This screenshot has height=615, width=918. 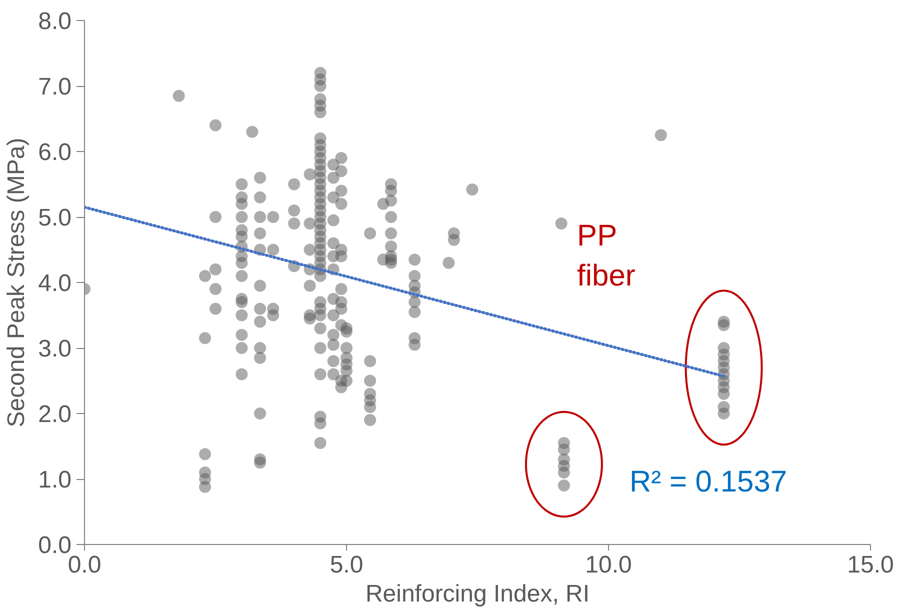 I want to click on y-tick-label: 7.0, so click(x=55, y=87).